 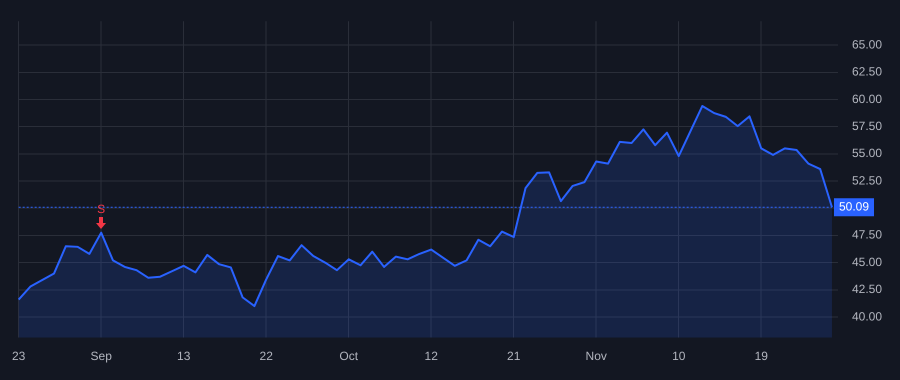 What do you see at coordinates (101, 209) in the screenshot?
I see `annotation: S` at bounding box center [101, 209].